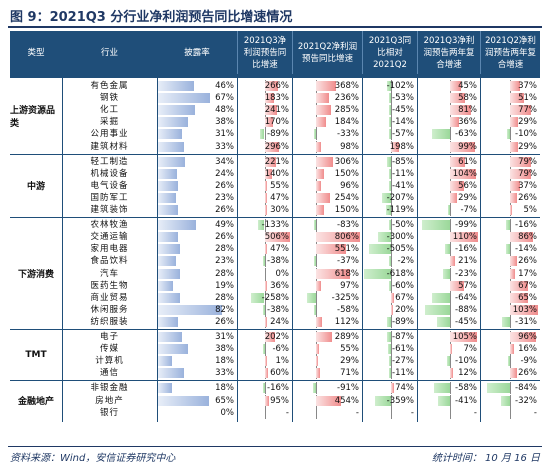 The image size is (550, 471). What do you see at coordinates (467, 98) in the screenshot?
I see `c3-value: 58%` at bounding box center [467, 98].